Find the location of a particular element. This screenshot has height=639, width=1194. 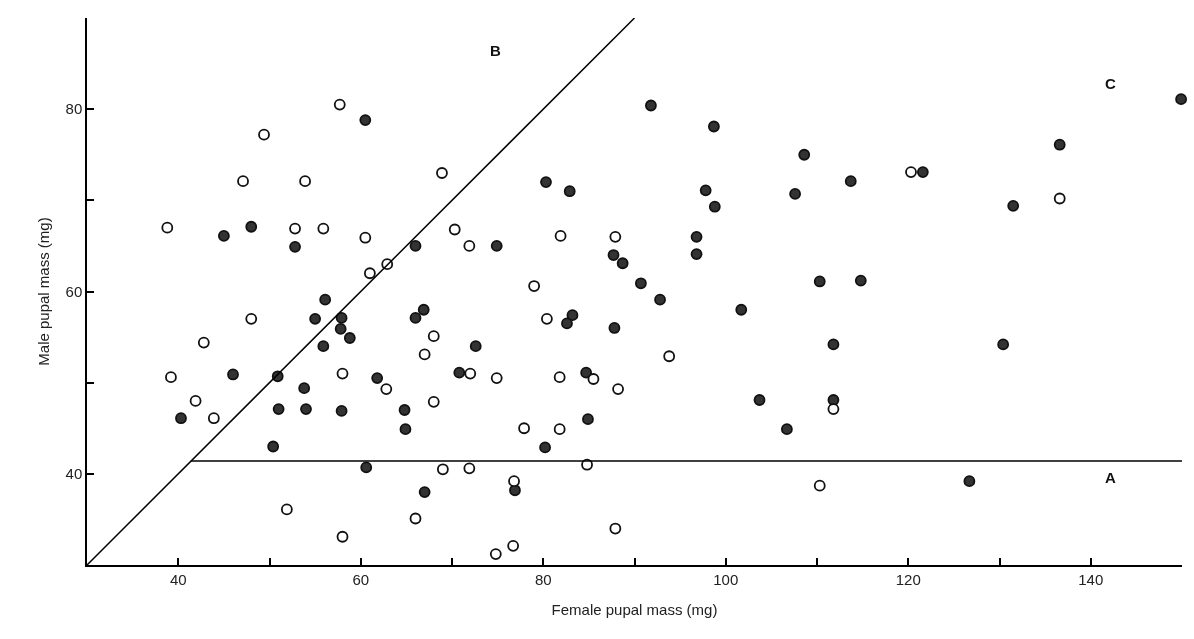

x-tick-label: 40 is located at coordinates (178, 579).